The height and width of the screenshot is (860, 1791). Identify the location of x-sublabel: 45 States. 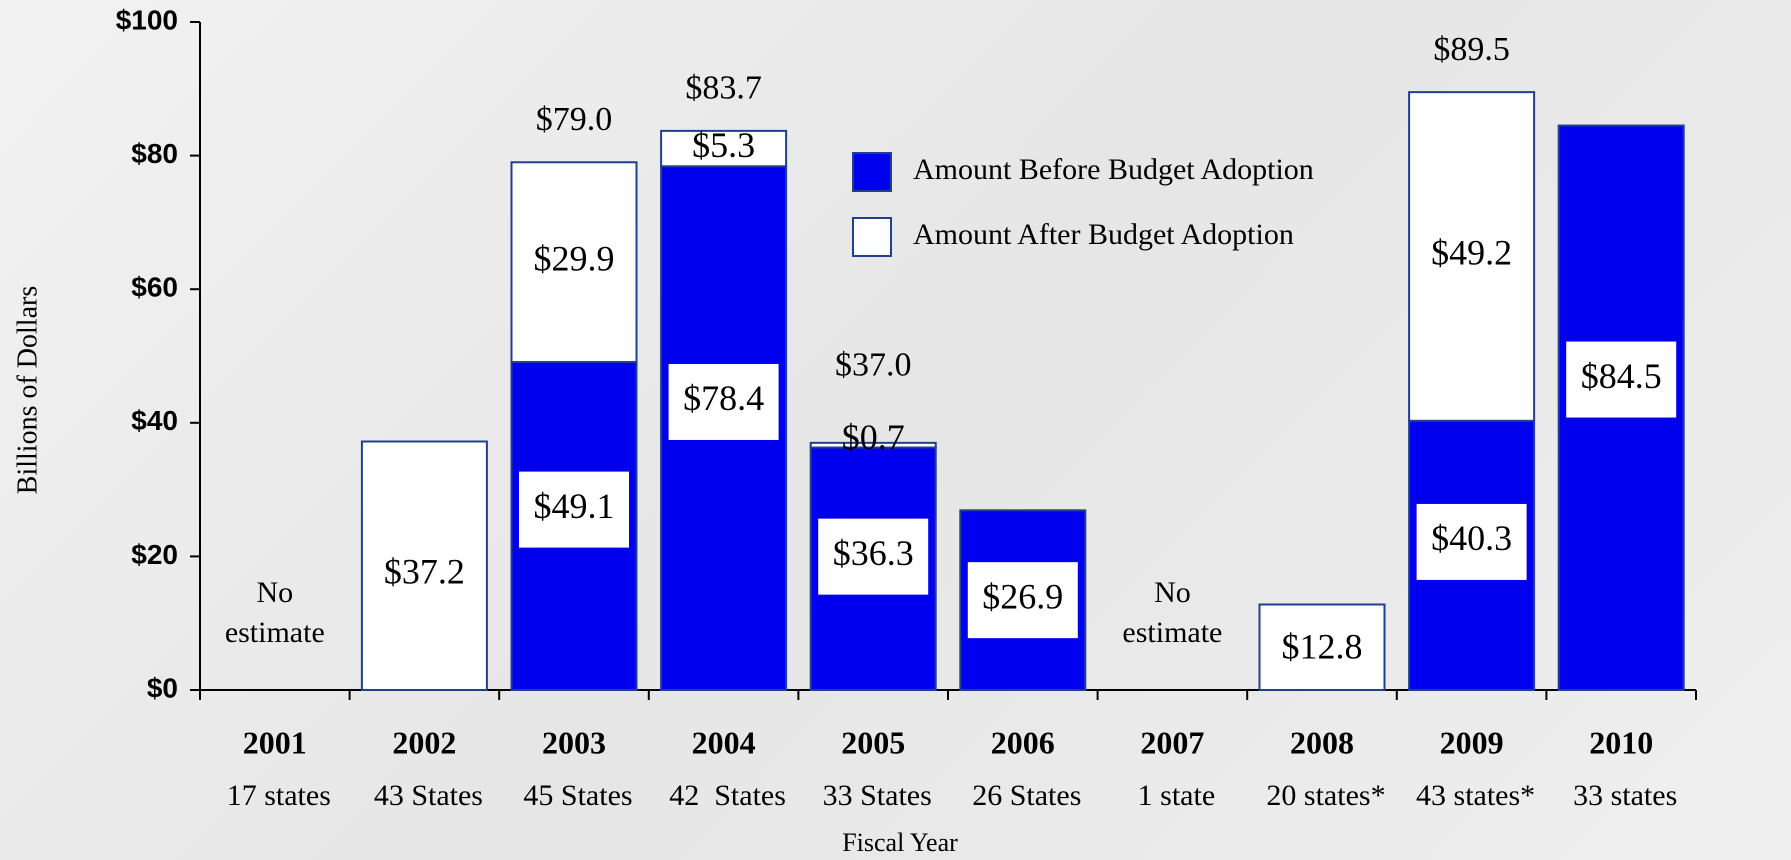
(577, 795).